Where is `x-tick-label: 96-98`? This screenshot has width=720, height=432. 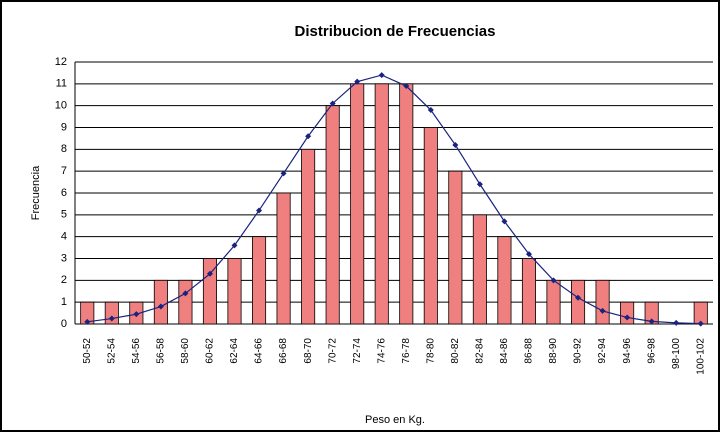 x-tick-label: 96-98 is located at coordinates (651, 351).